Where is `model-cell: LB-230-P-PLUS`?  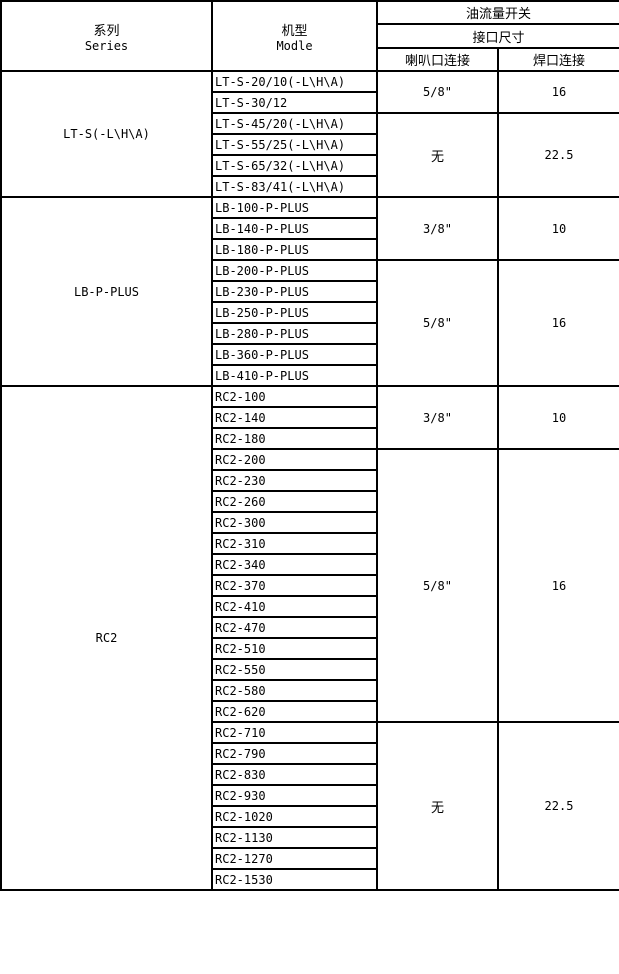 model-cell: LB-230-P-PLUS is located at coordinates (294, 291).